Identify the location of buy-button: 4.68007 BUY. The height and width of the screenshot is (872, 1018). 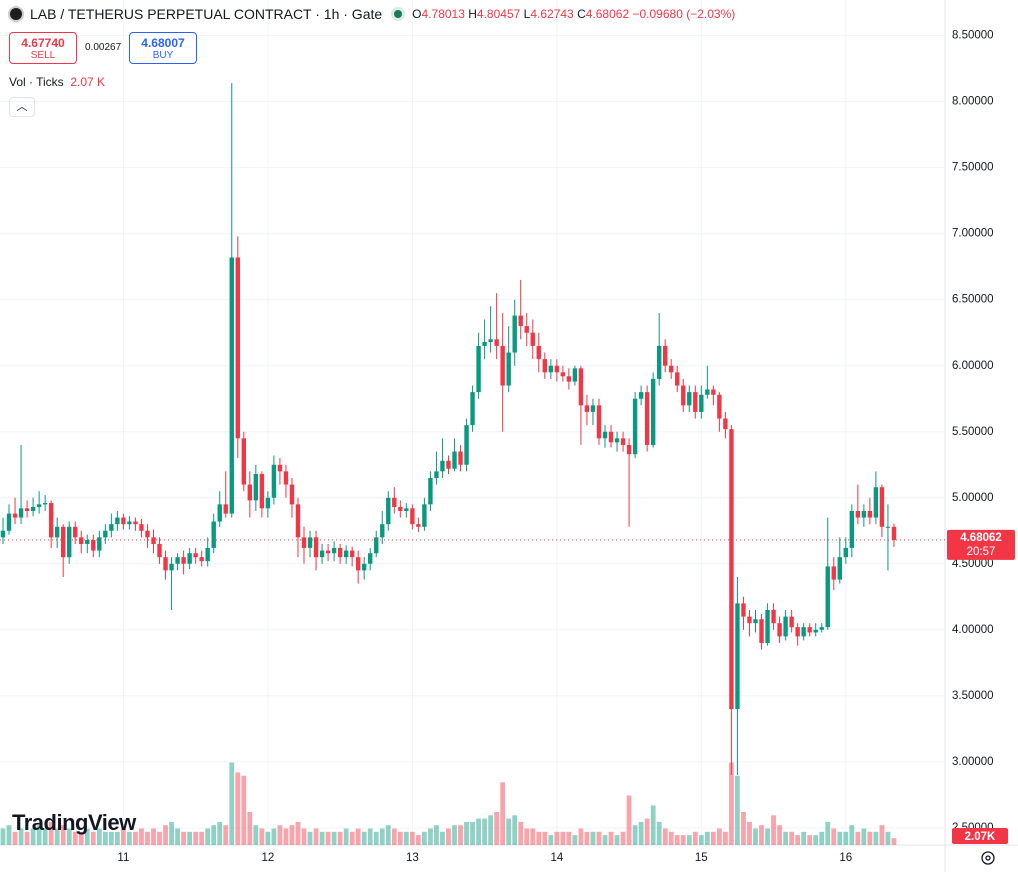
(163, 48).